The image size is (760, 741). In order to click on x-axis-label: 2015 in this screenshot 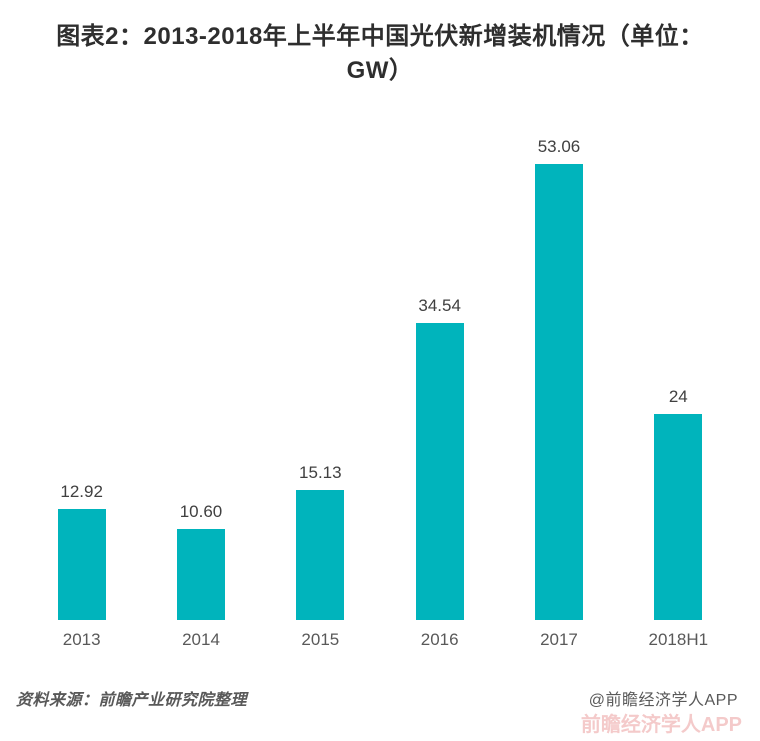, I will do `click(320, 639)`.